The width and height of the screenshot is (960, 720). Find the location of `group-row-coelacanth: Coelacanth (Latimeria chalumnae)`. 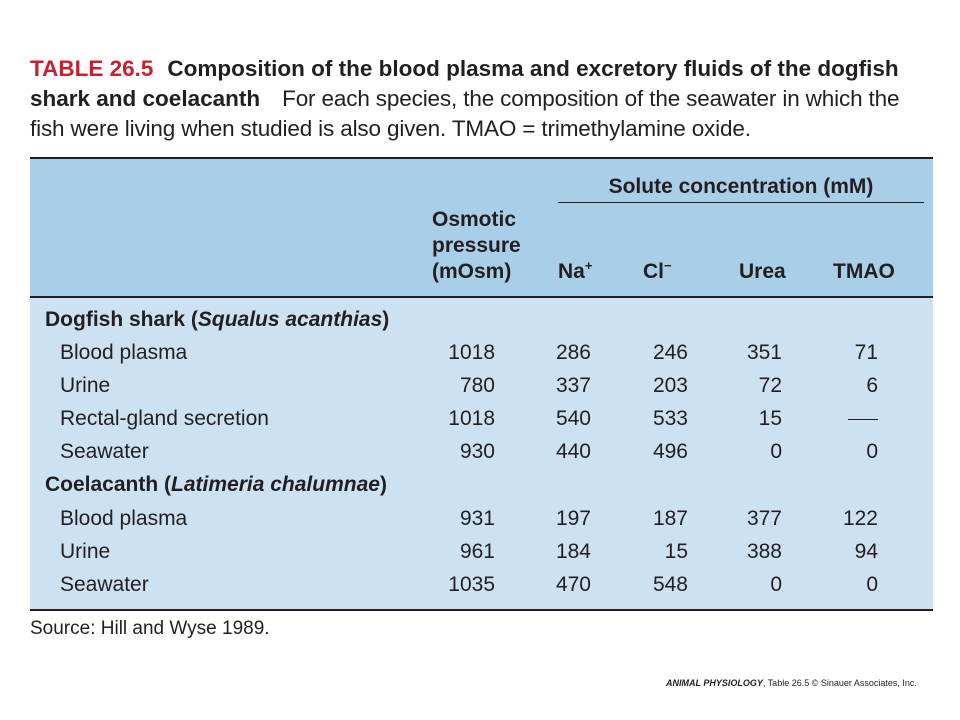

group-row-coelacanth: Coelacanth (Latimeria chalumnae) is located at coordinates (481, 484).